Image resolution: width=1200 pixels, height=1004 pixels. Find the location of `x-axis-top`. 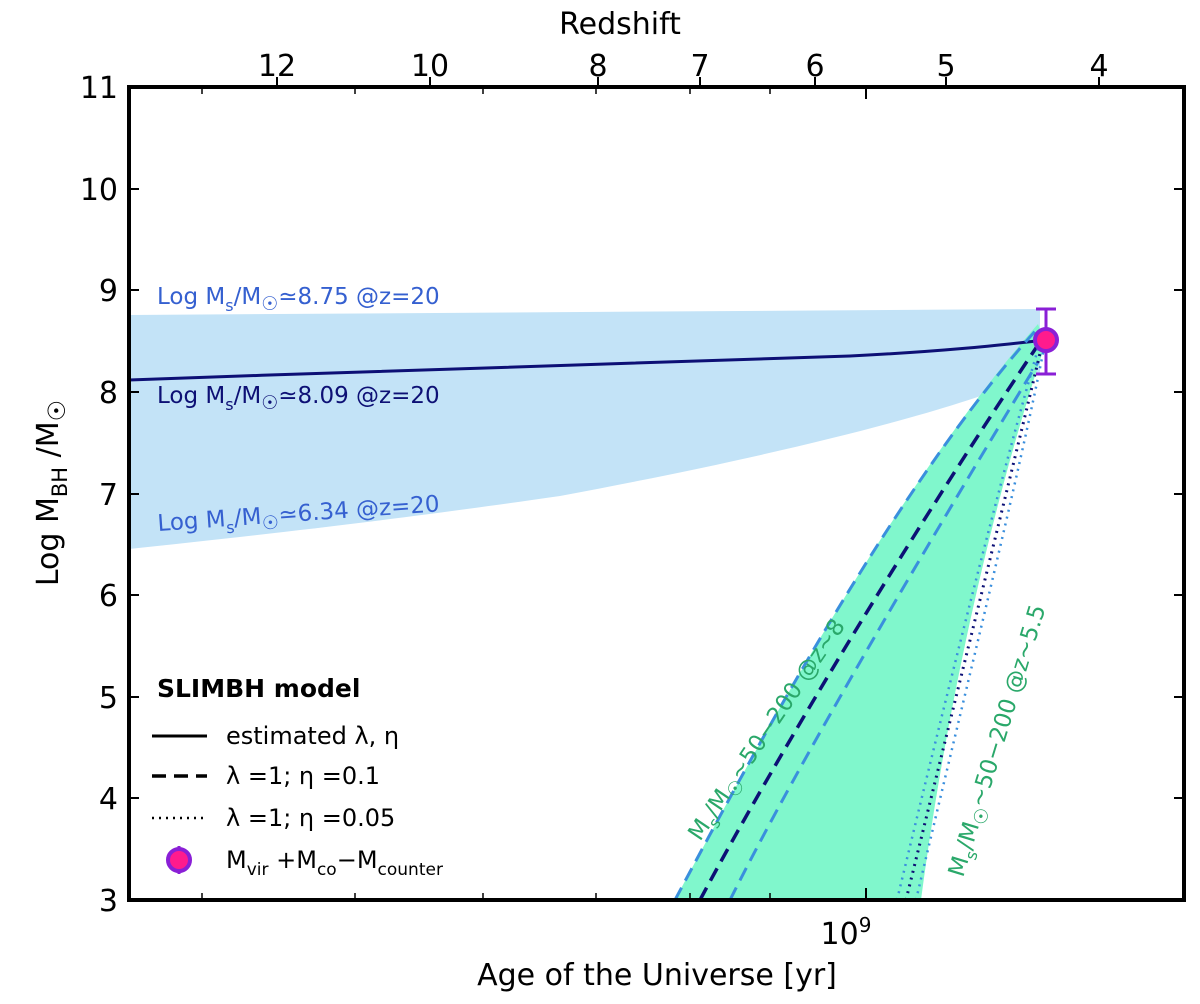

x-axis-top is located at coordinates (688, 82).